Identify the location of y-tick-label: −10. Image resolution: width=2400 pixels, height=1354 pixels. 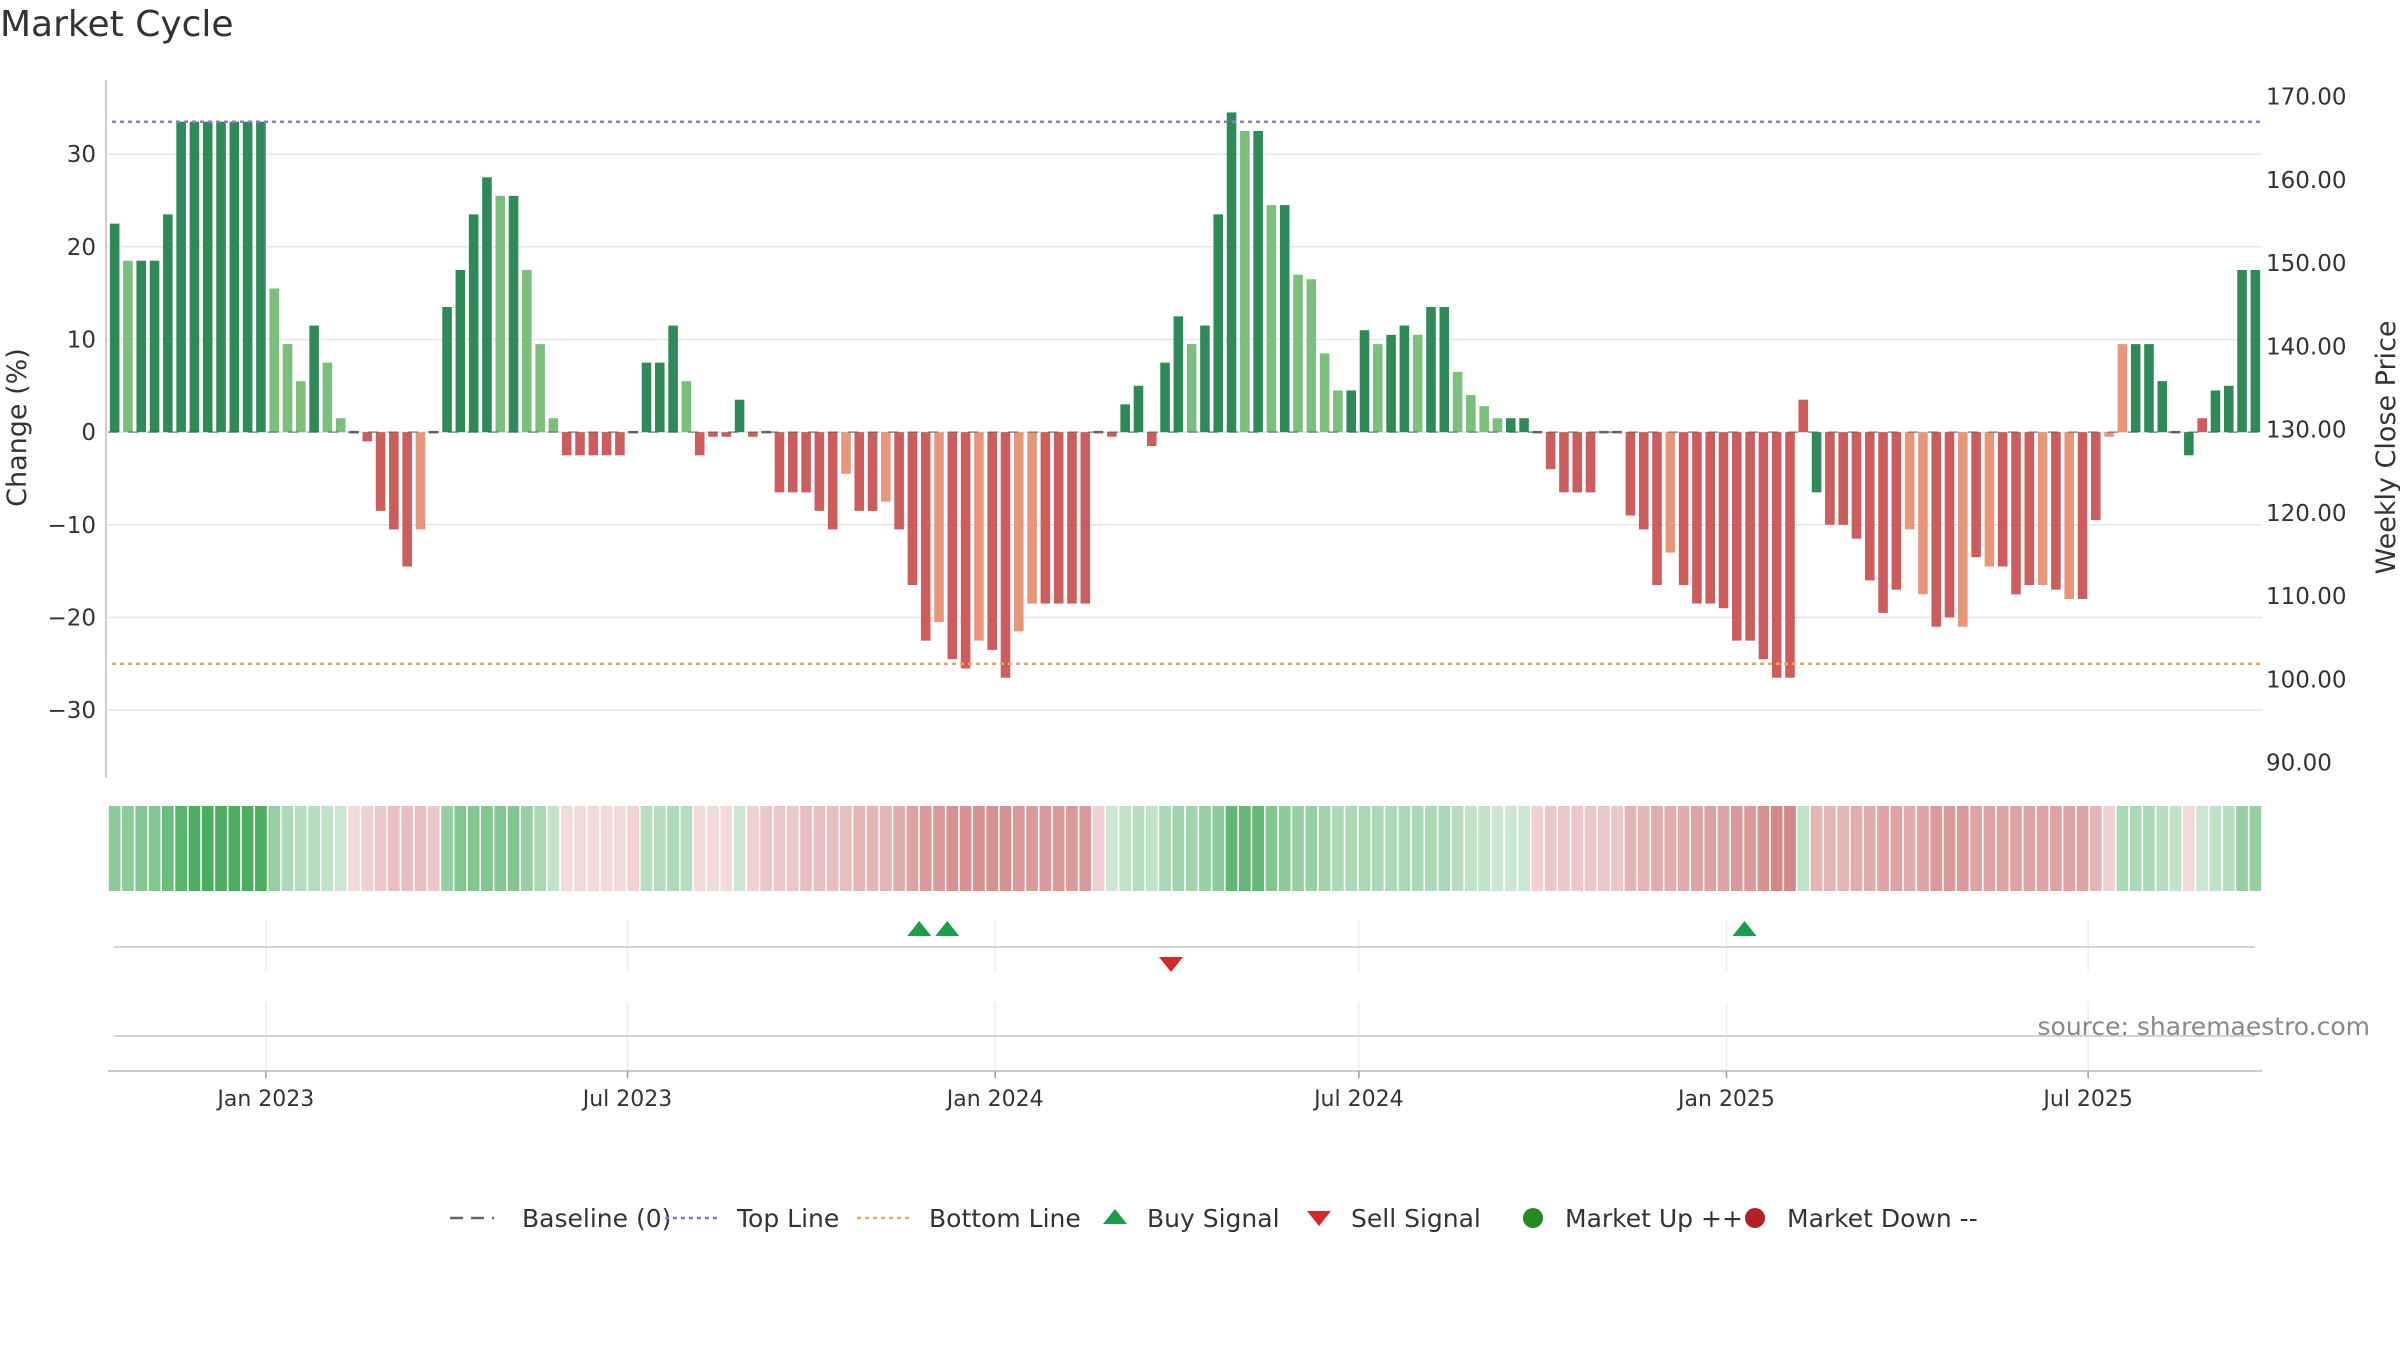
(71, 526).